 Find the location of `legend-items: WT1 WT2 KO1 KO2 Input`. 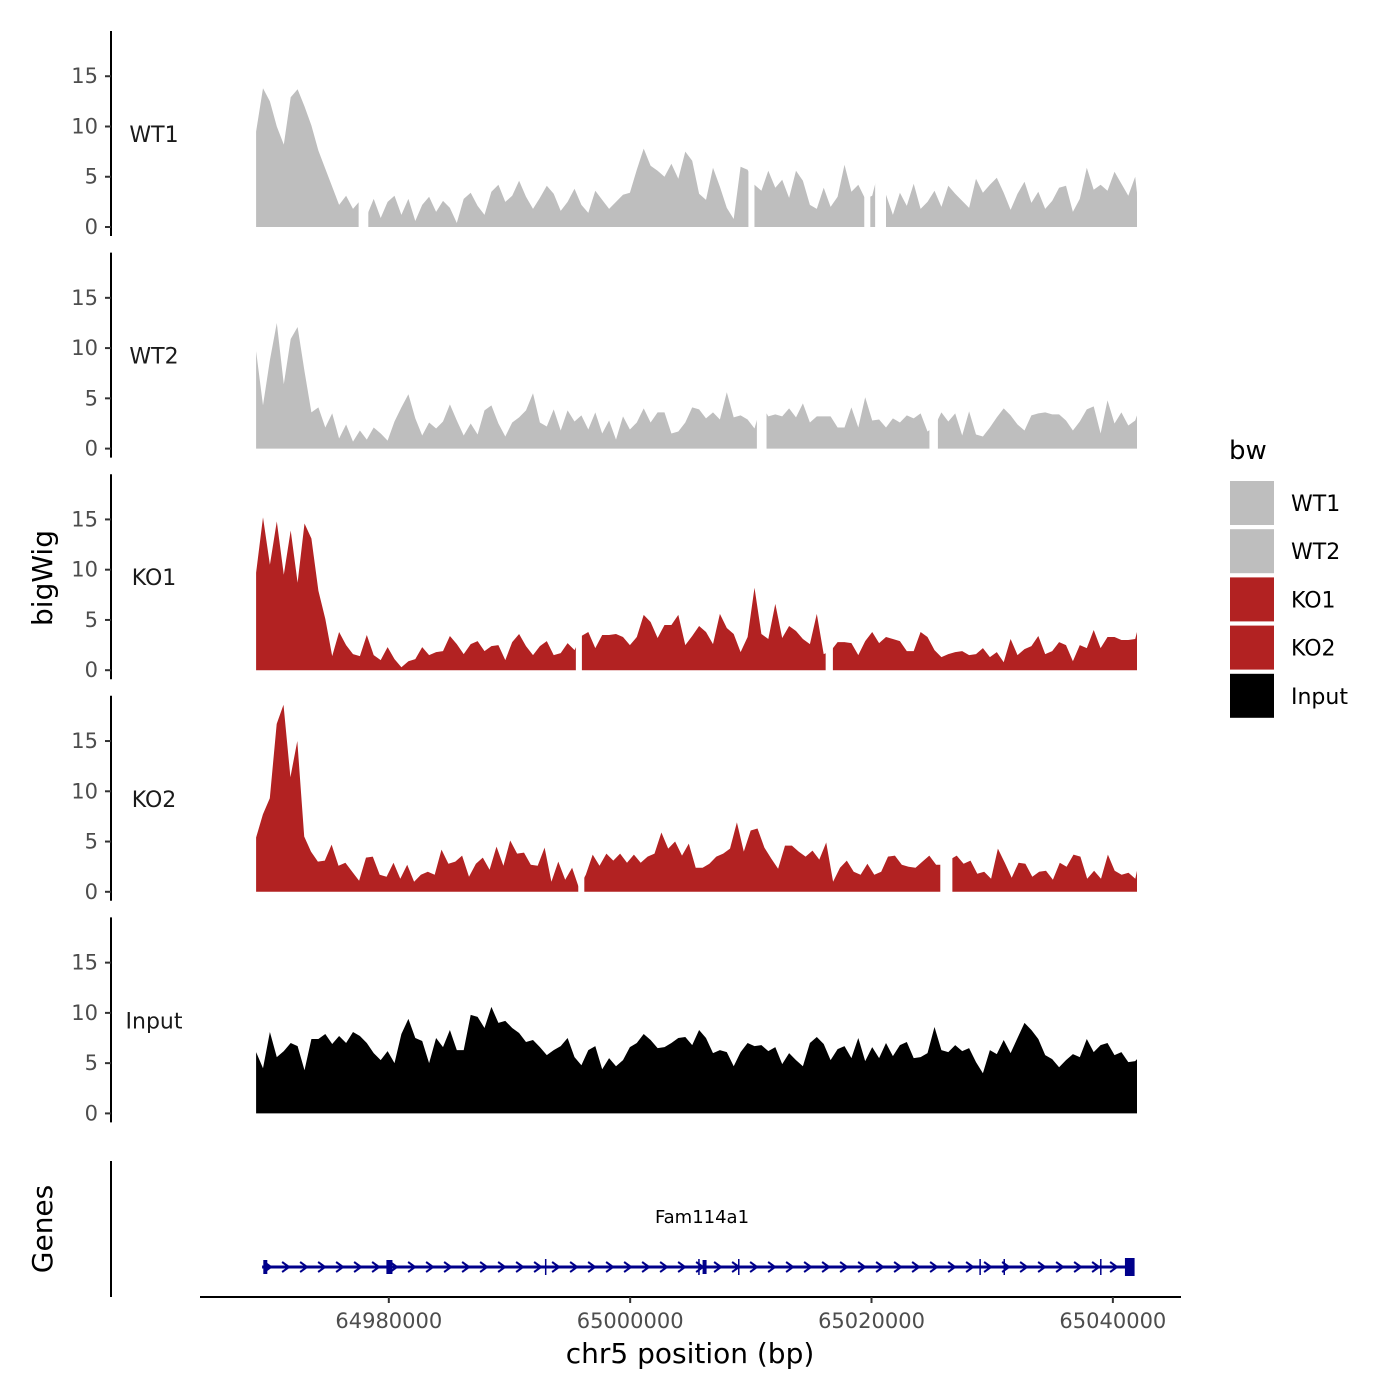

legend-items: WT1 WT2 KO1 KO2 Input is located at coordinates (1289, 599).